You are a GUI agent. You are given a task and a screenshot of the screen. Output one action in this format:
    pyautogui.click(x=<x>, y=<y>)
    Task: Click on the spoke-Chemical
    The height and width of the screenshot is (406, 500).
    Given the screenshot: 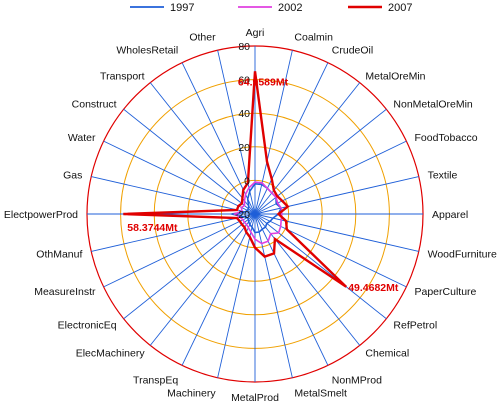 What is the action you would take?
    pyautogui.click(x=307, y=279)
    